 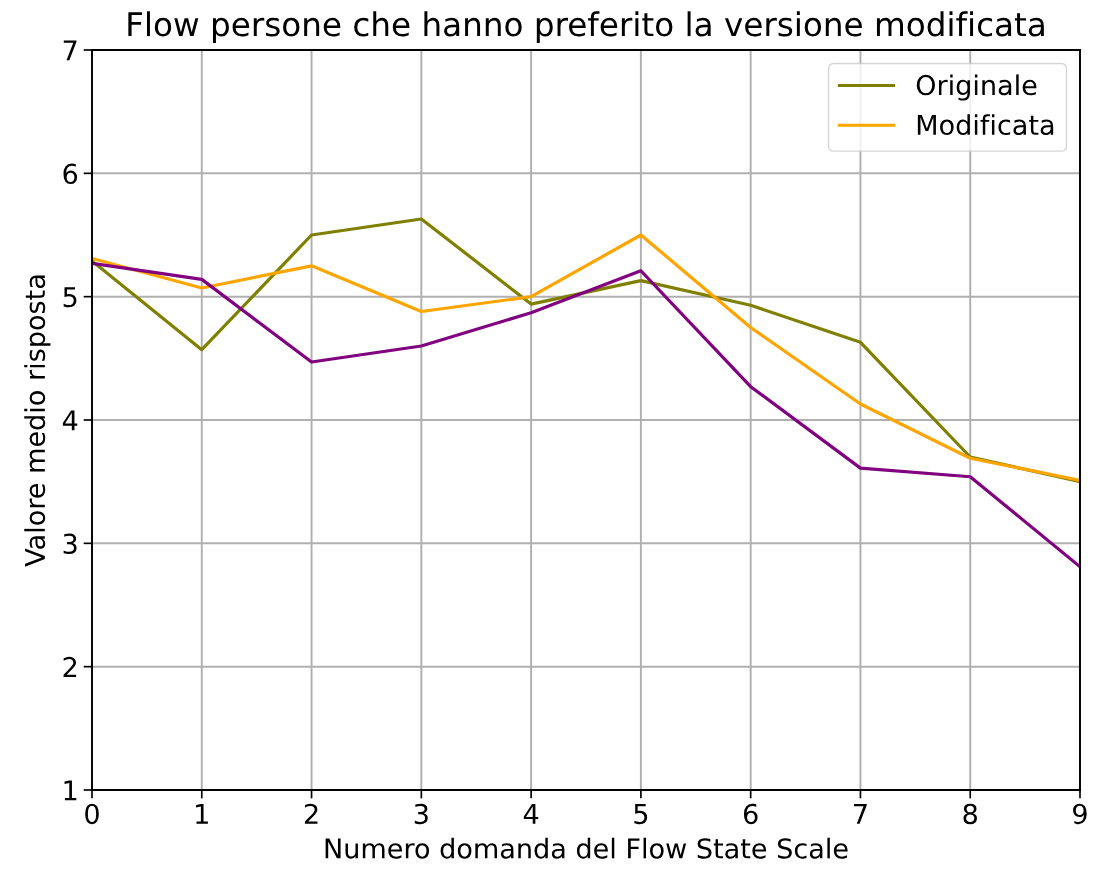 I want to click on legend-label: Originale, so click(x=976, y=87).